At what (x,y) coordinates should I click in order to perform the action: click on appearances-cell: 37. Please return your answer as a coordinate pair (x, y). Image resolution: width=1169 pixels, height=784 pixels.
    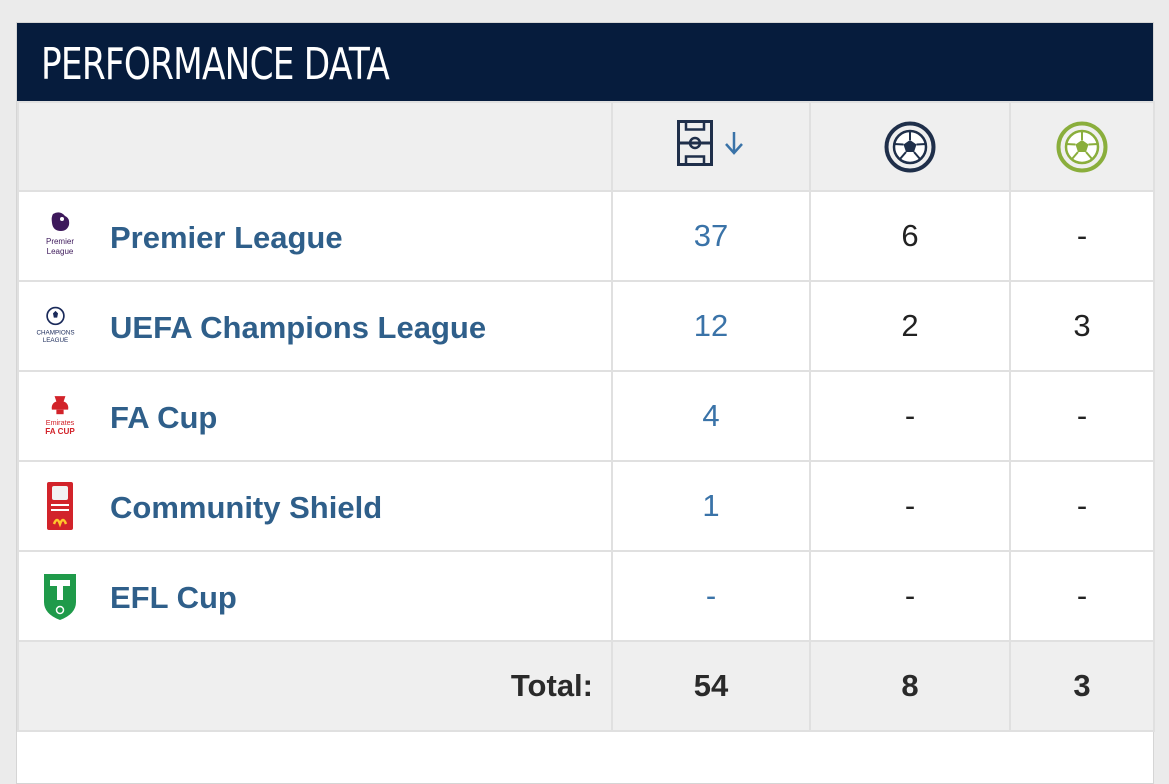
    Looking at the image, I should click on (711, 236).